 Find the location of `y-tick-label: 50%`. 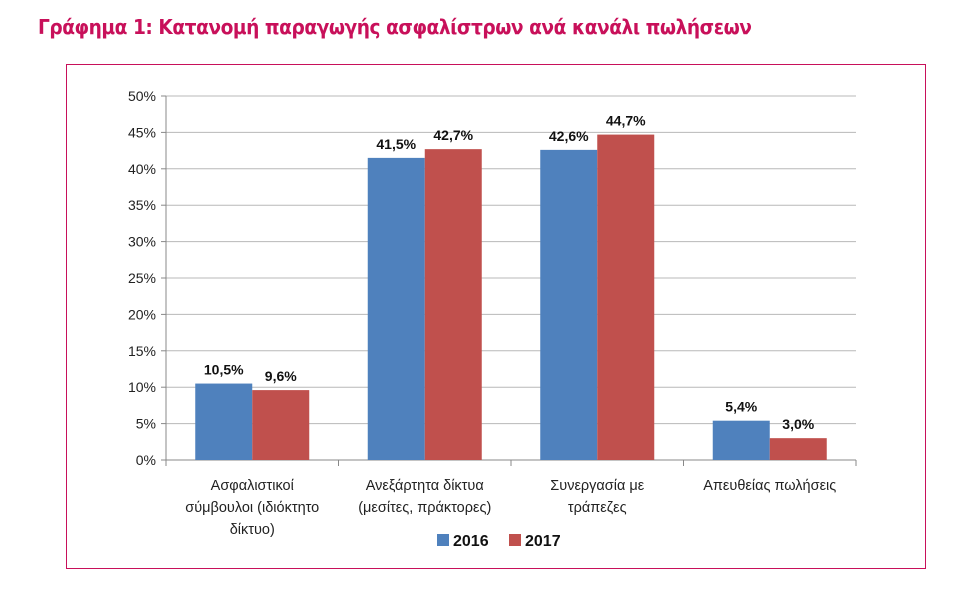

y-tick-label: 50% is located at coordinates (142, 96).